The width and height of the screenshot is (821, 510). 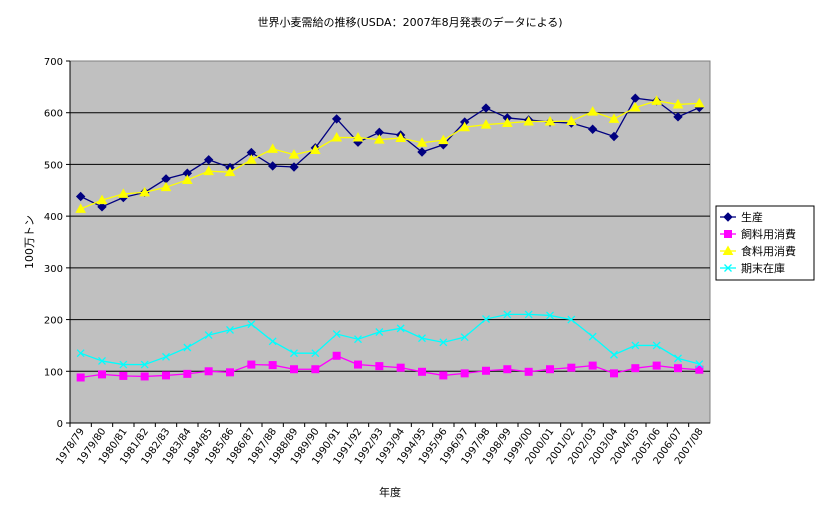 What do you see at coordinates (53, 165) in the screenshot?
I see `y-tick-label: 500` at bounding box center [53, 165].